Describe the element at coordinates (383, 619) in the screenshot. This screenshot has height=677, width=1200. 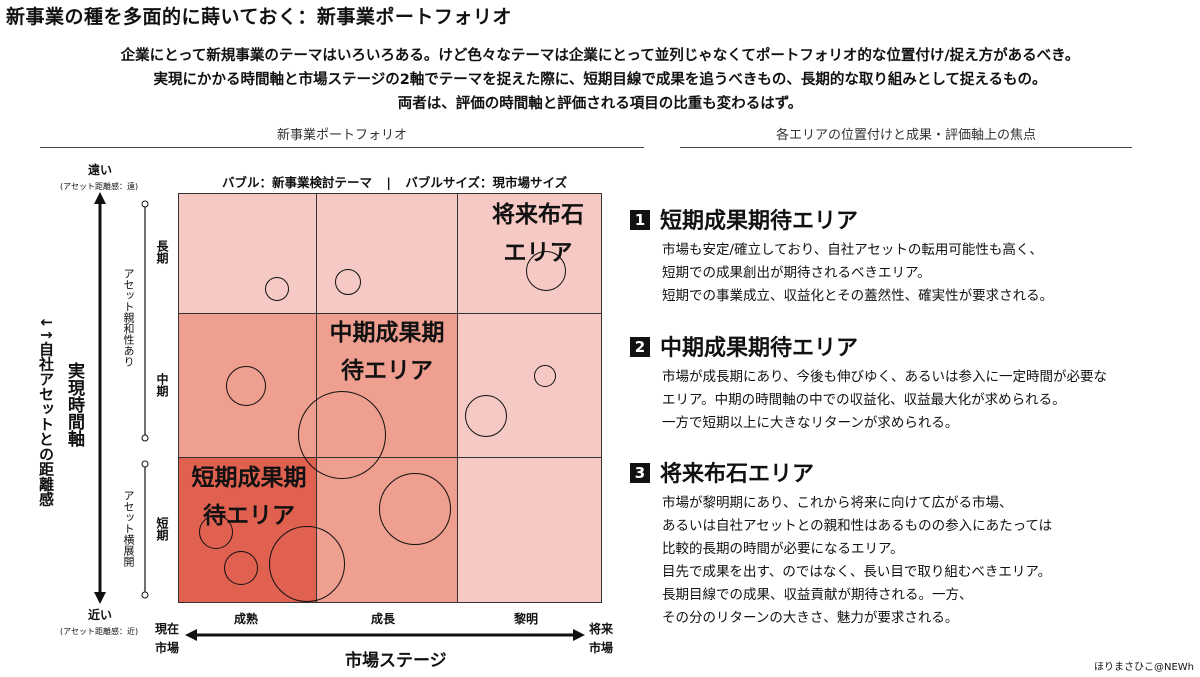
I see `col-label-growth: 成長` at that location.